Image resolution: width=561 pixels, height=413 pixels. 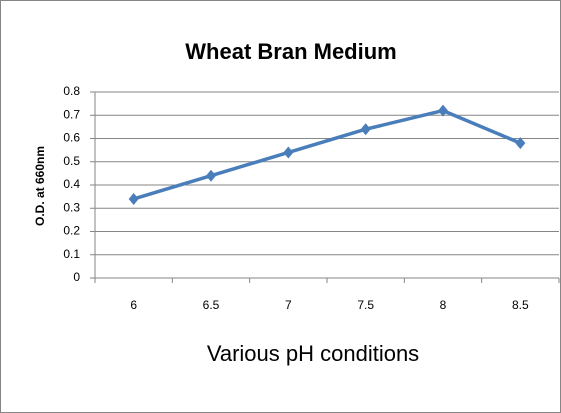 What do you see at coordinates (133, 305) in the screenshot?
I see `x-tick-label: 6` at bounding box center [133, 305].